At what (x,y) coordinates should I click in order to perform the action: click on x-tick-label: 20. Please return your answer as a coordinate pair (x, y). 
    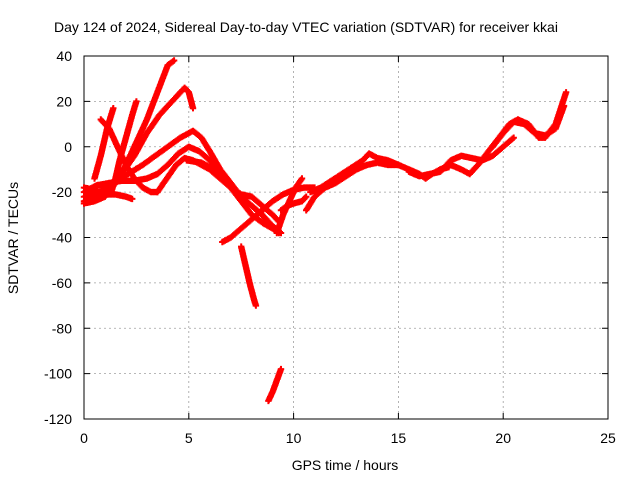
    Looking at the image, I should click on (503, 438).